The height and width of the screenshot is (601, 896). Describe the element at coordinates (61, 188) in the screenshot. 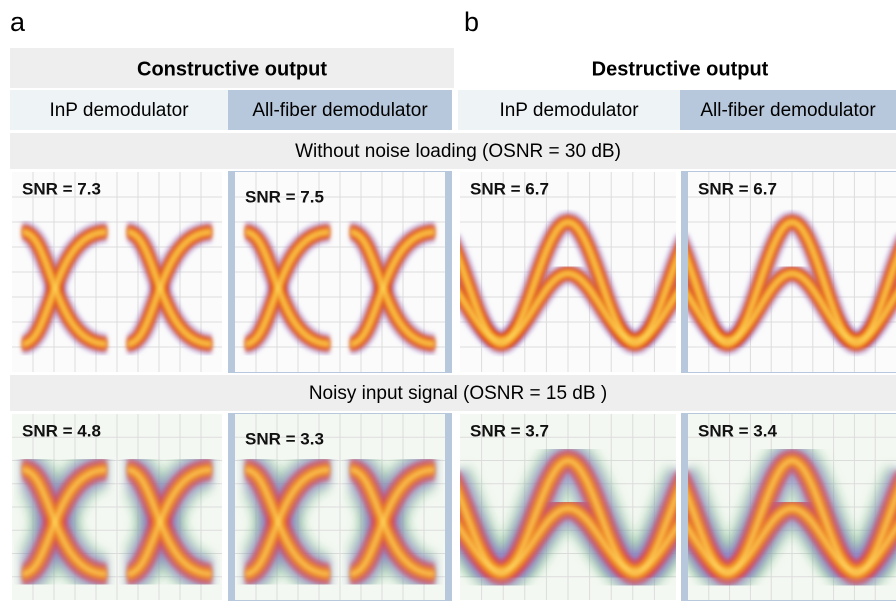

I see `snr-label: SNR = 7.3` at that location.